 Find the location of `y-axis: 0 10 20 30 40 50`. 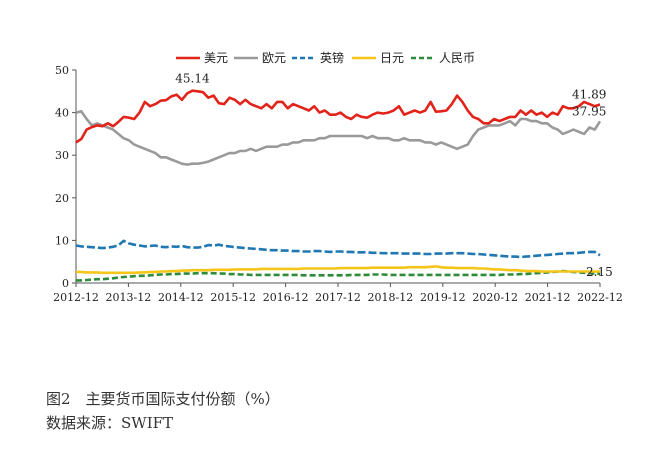

y-axis: 0 10 20 30 40 50 is located at coordinates (66, 177).